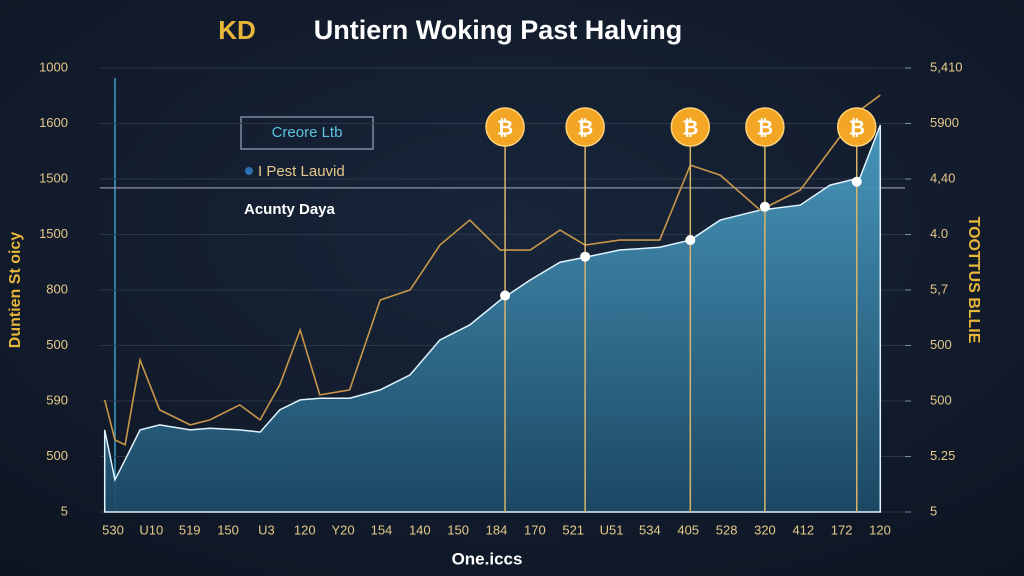 Image resolution: width=1024 pixels, height=576 pixels. What do you see at coordinates (53, 122) in the screenshot?
I see `y-tick-label: 1600` at bounding box center [53, 122].